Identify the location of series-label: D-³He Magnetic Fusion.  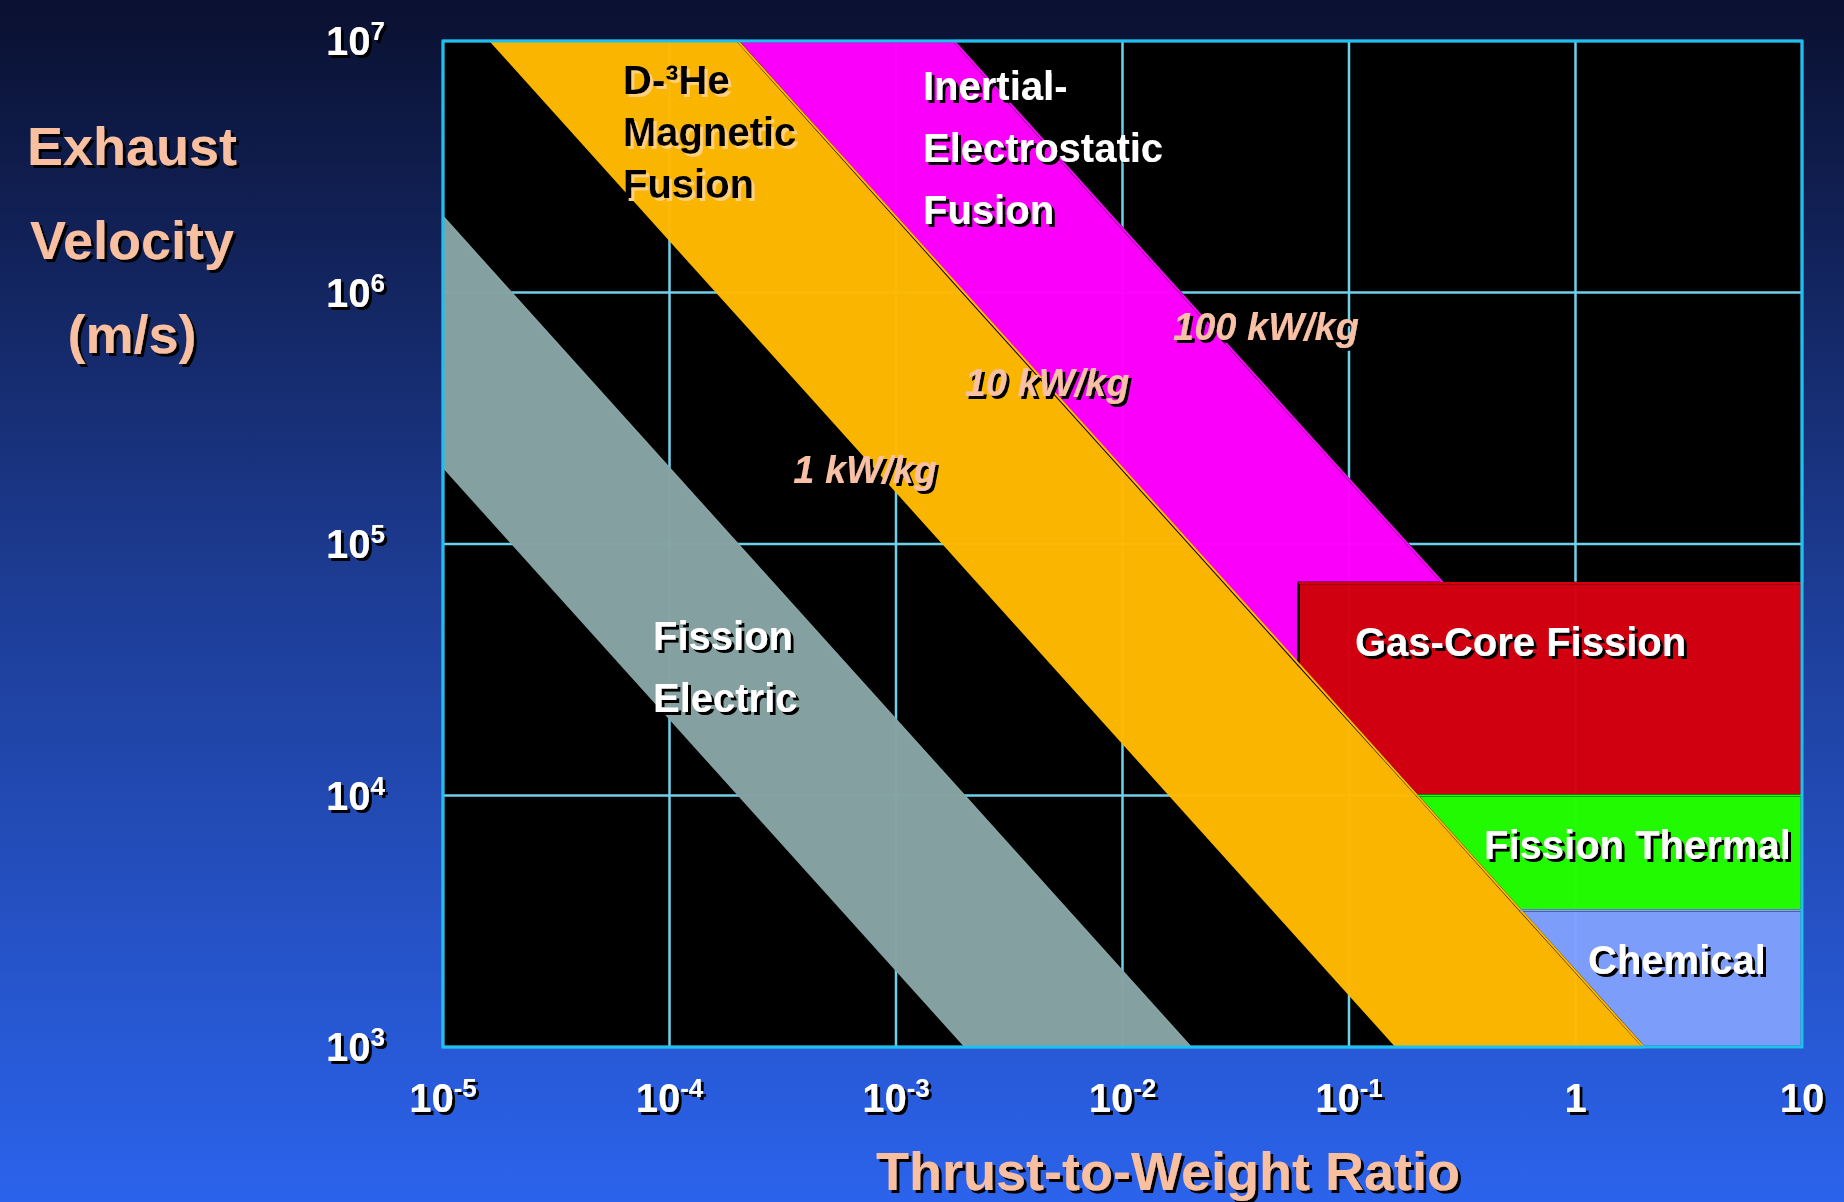
(710, 132).